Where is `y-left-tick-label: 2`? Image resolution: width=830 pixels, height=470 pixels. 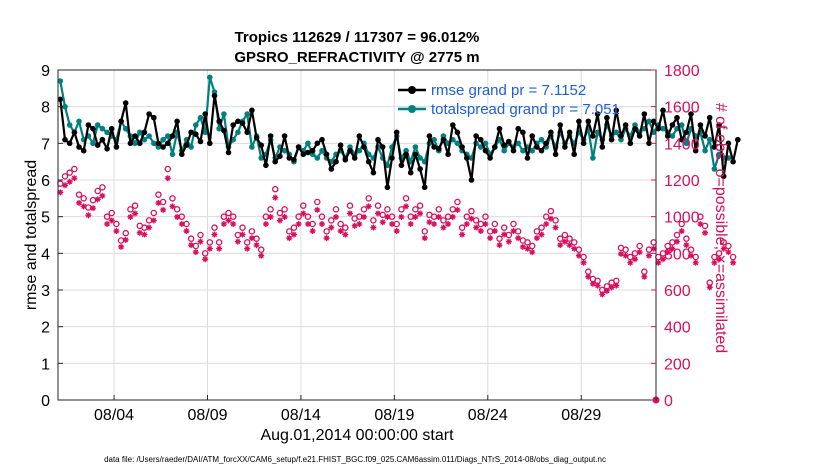 y-left-tick-label: 2 is located at coordinates (45, 328).